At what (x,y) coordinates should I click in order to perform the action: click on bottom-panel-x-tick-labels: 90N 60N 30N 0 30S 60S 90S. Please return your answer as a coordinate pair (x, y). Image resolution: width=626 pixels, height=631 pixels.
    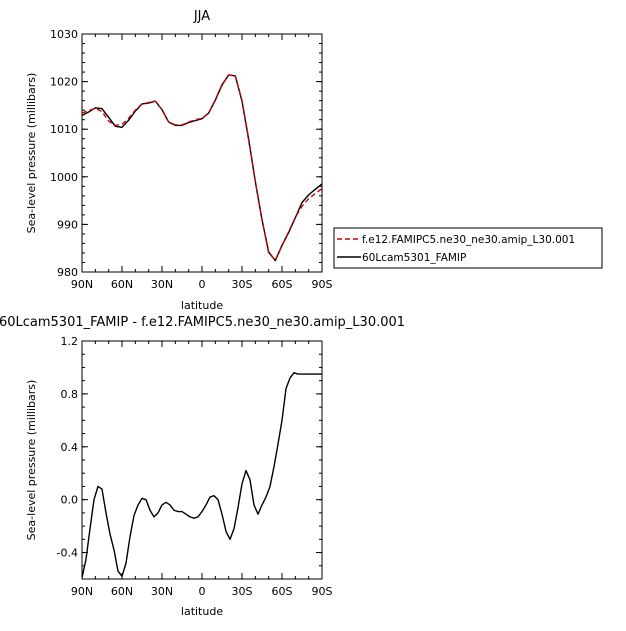
    Looking at the image, I should click on (202, 591).